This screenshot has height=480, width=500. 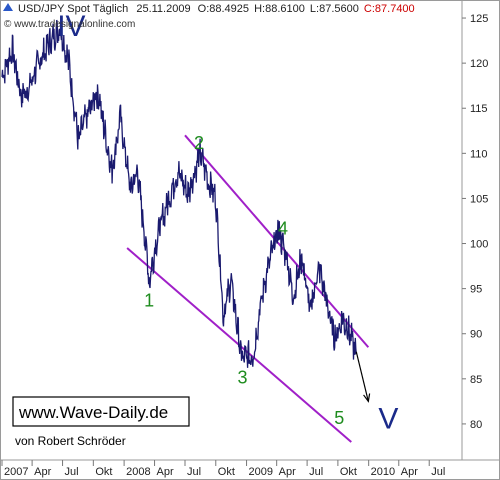 I want to click on watermark-author: von Robert Schröder, so click(x=70, y=441).